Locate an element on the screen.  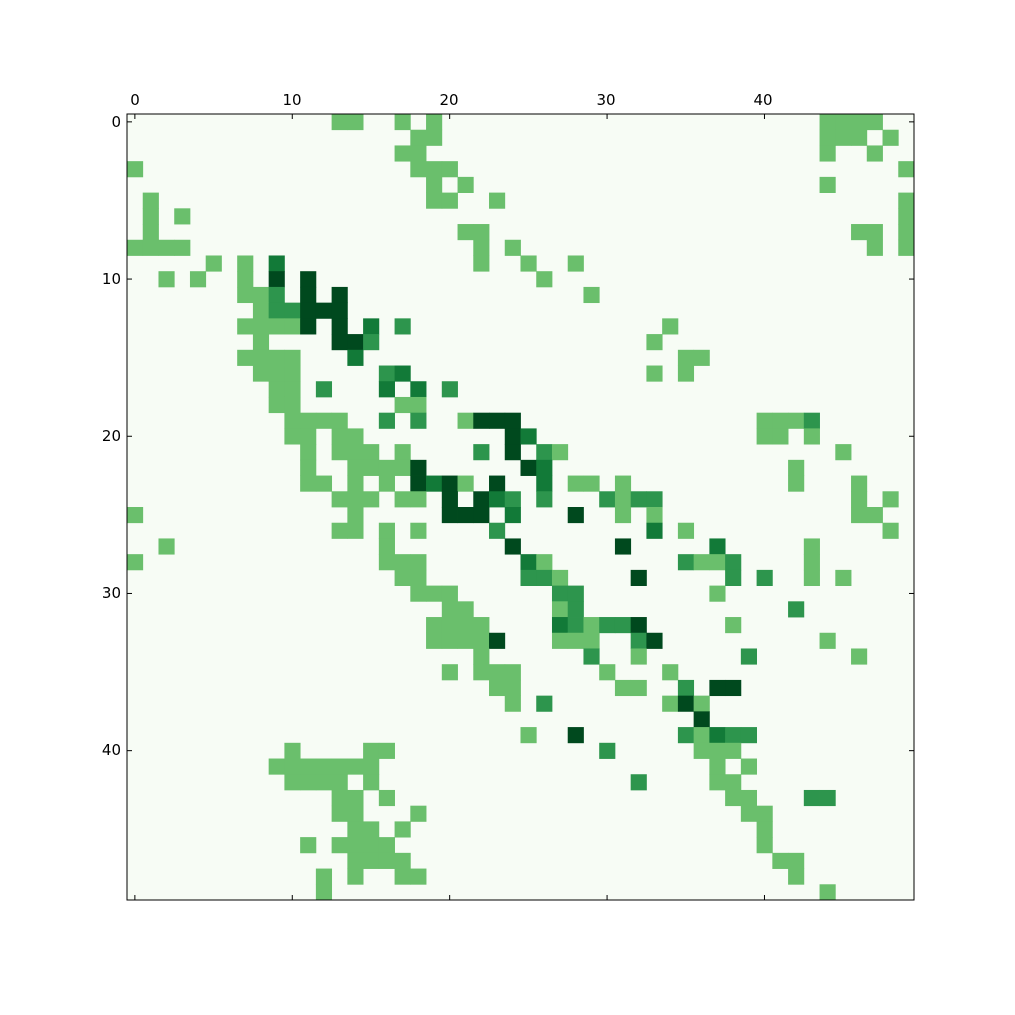
y-tick-label: 10 is located at coordinates (111, 279).